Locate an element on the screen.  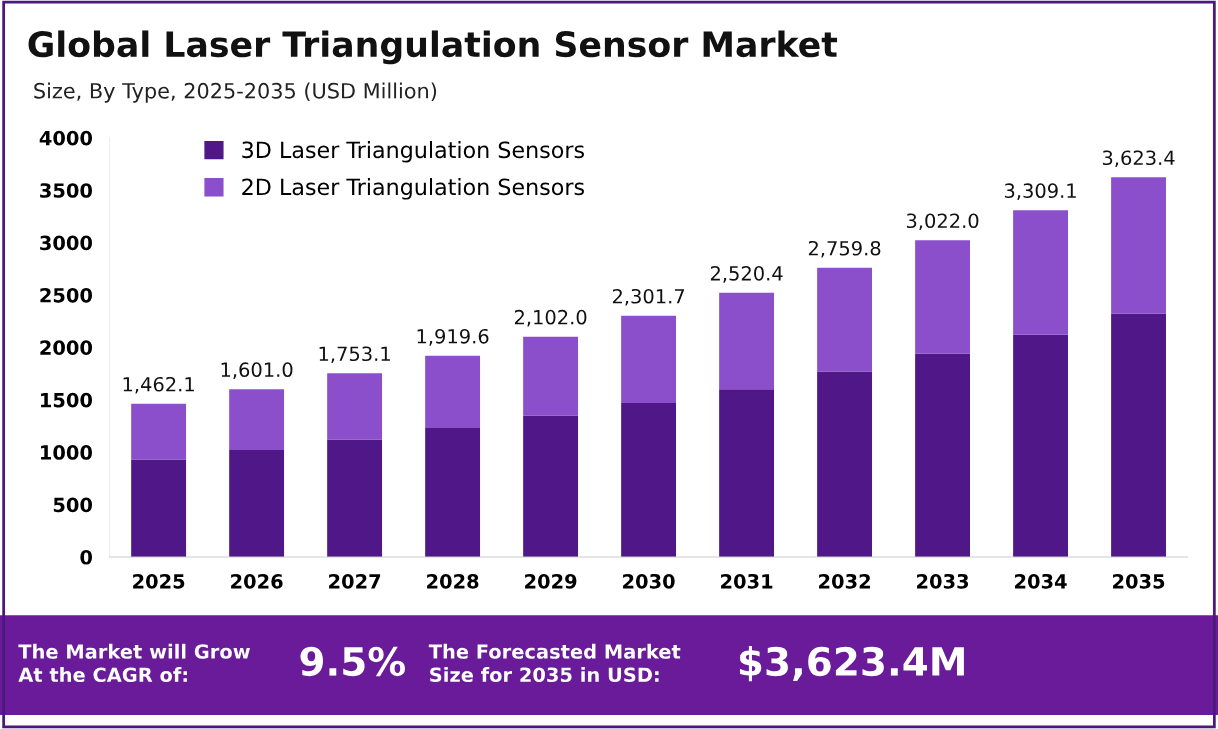
x-tick-label: 2027 is located at coordinates (355, 581).